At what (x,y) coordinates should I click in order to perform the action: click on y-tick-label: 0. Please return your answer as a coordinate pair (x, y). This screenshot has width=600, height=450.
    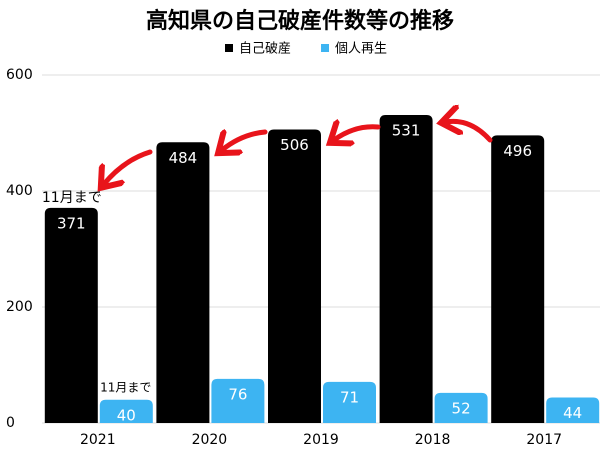
    Looking at the image, I should click on (10, 423).